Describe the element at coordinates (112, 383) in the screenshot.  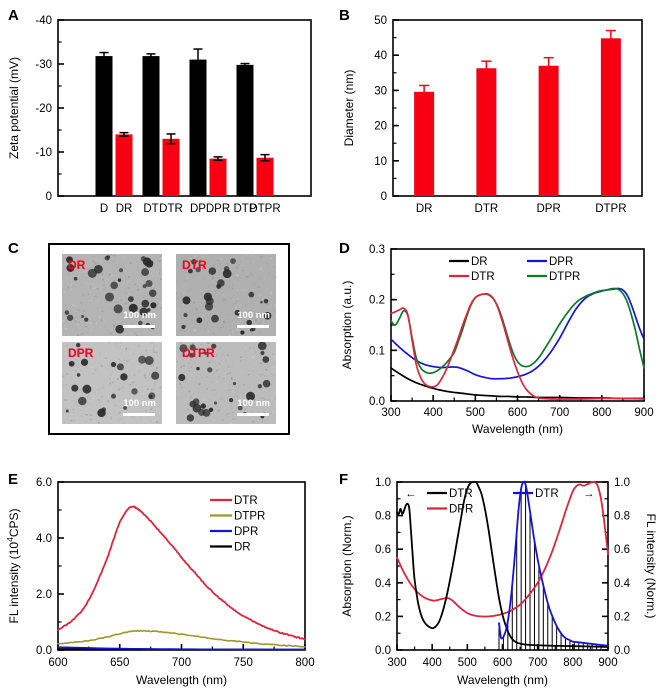
I see `tem-image-dpr: DPR 100 nm` at that location.